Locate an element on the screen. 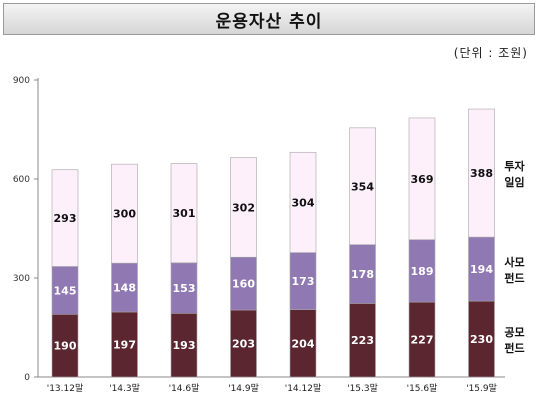 This screenshot has width=540, height=401. bar-stack: 223 178 354 is located at coordinates (362, 252).